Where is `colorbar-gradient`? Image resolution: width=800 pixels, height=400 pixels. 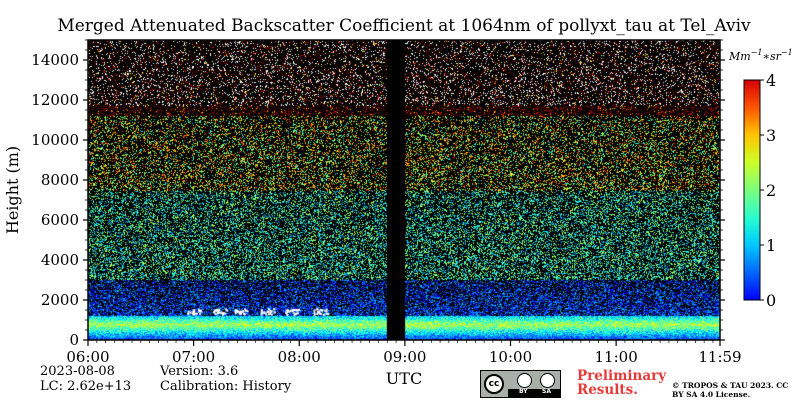
colorbar-gradient is located at coordinates (752, 190).